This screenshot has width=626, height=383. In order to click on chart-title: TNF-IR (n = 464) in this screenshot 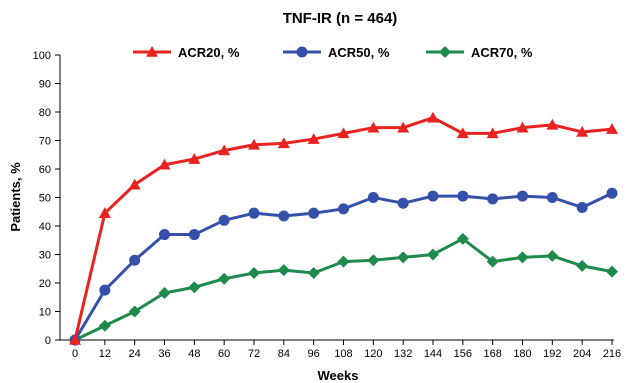, I will do `click(340, 18)`.